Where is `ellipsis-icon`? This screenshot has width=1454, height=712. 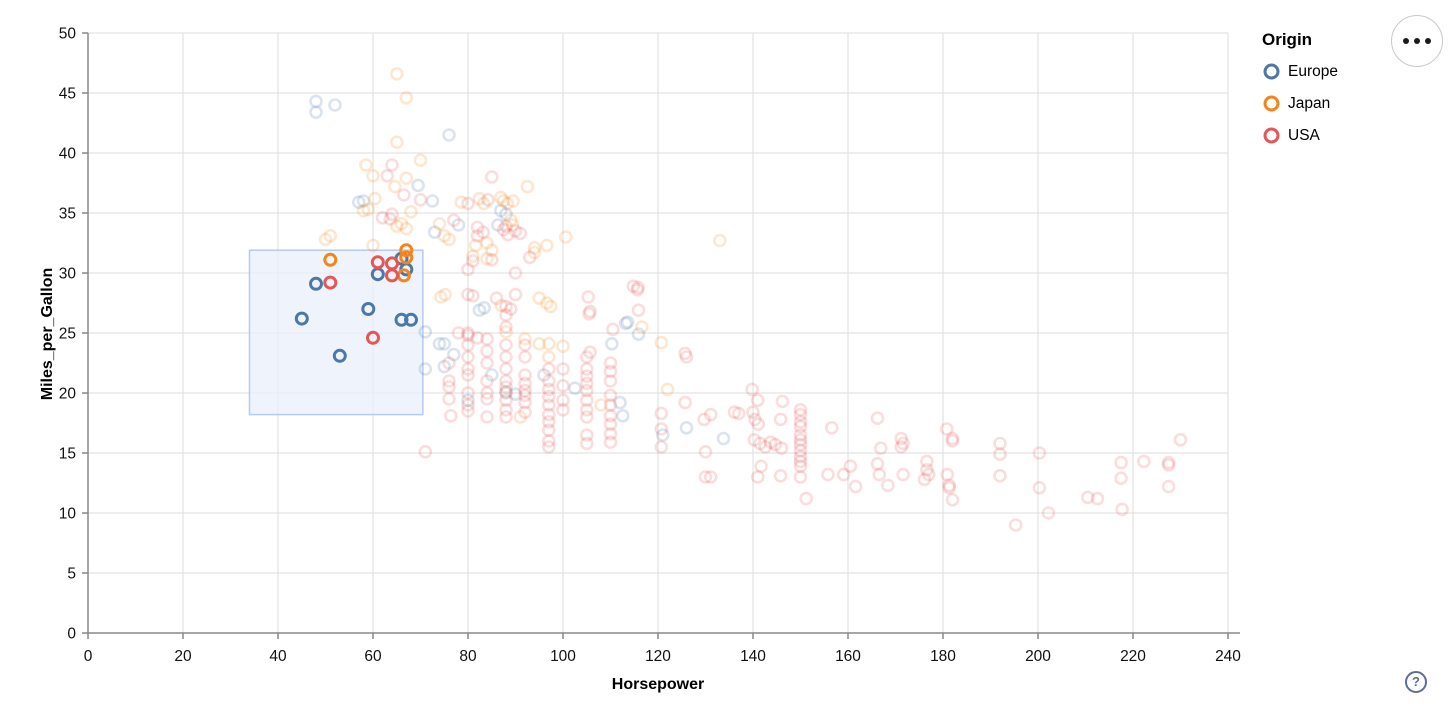 ellipsis-icon is located at coordinates (1417, 41).